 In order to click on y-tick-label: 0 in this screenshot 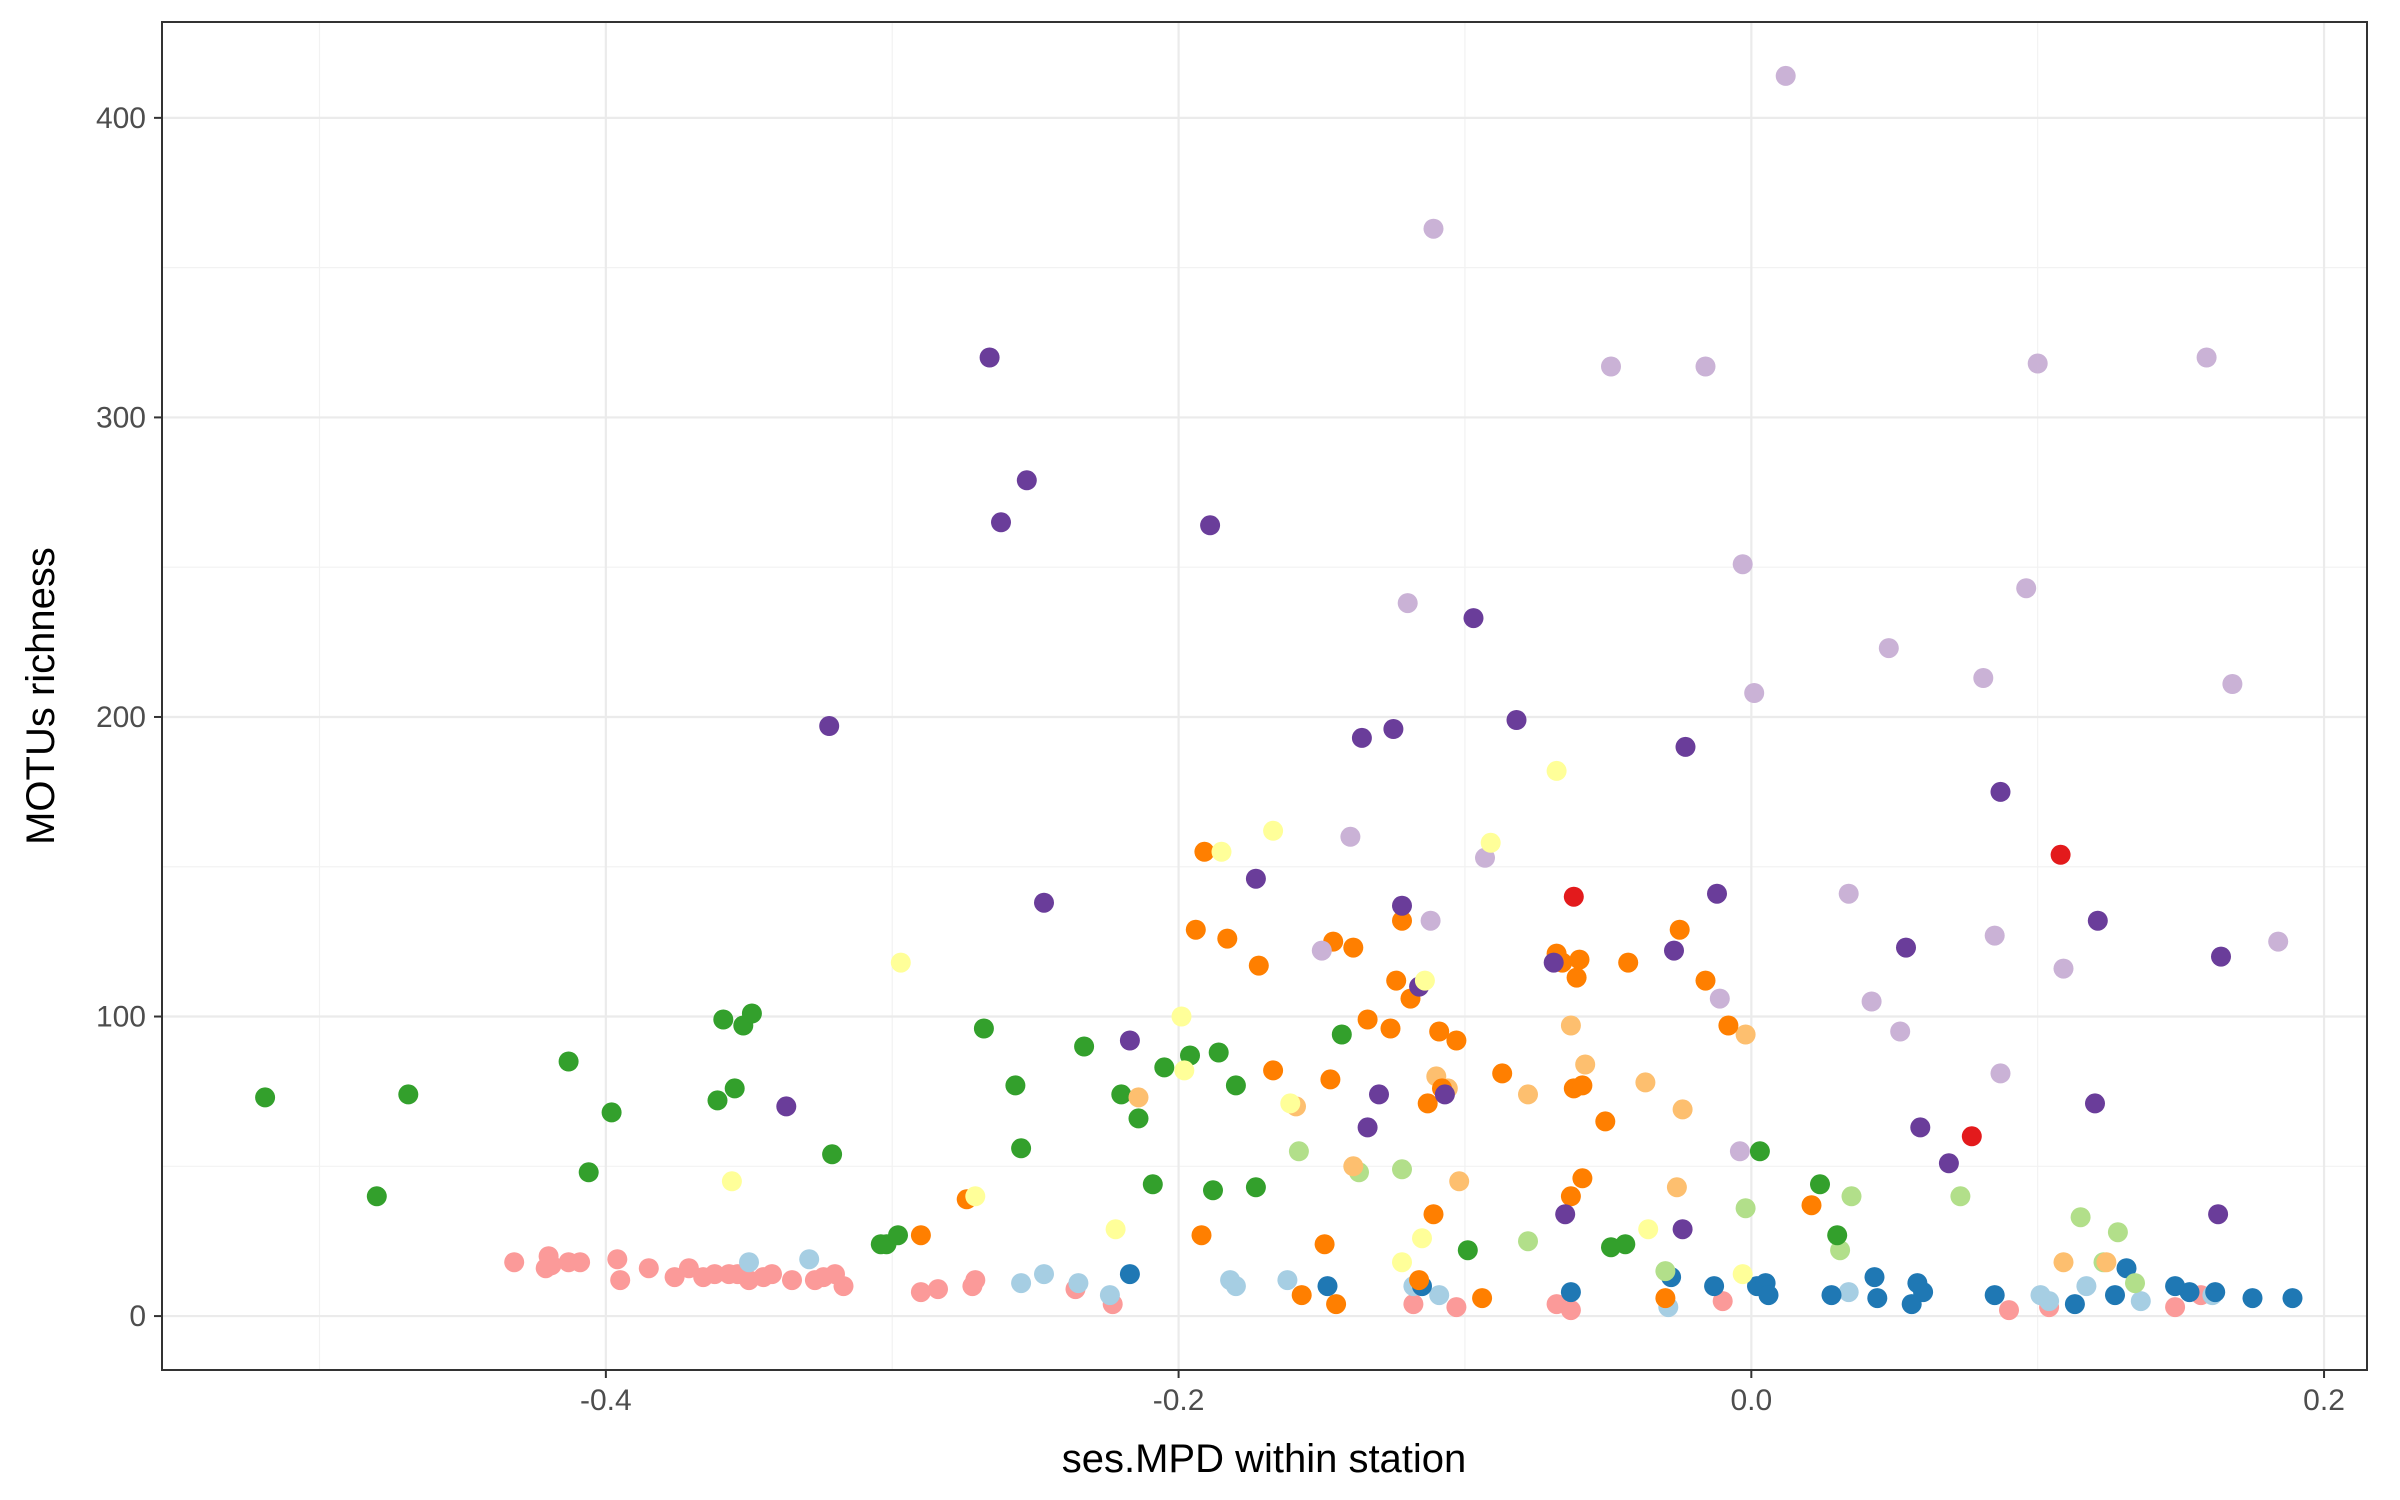, I will do `click(137, 1316)`.